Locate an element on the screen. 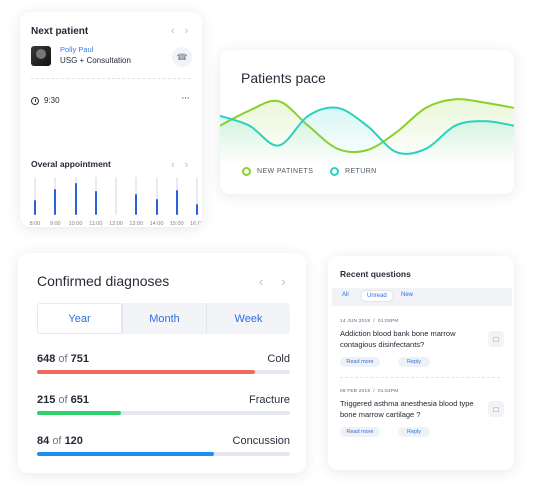 The image size is (533, 487). diagnosis-count: 84 of 120 is located at coordinates (60, 441).